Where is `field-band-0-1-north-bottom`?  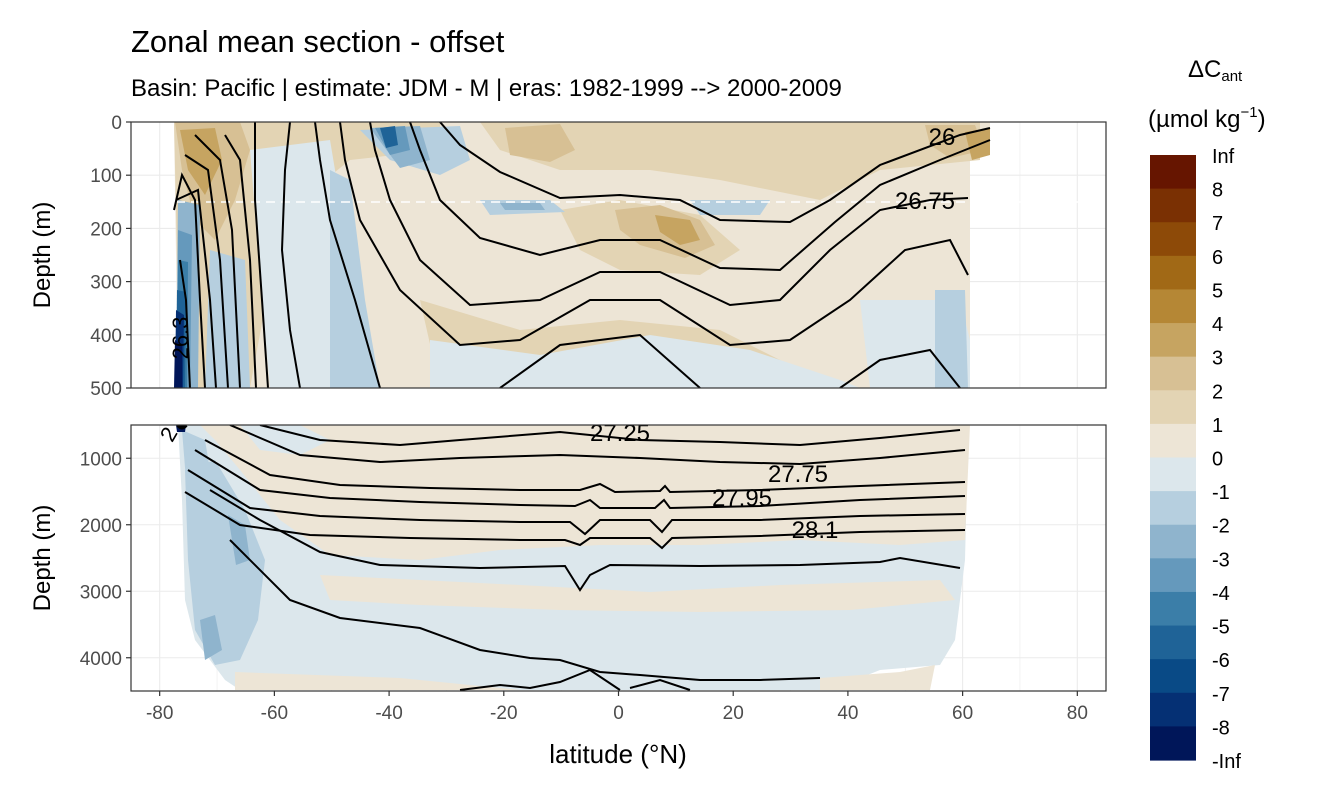 field-band-0-1-north-bottom is located at coordinates (877, 677).